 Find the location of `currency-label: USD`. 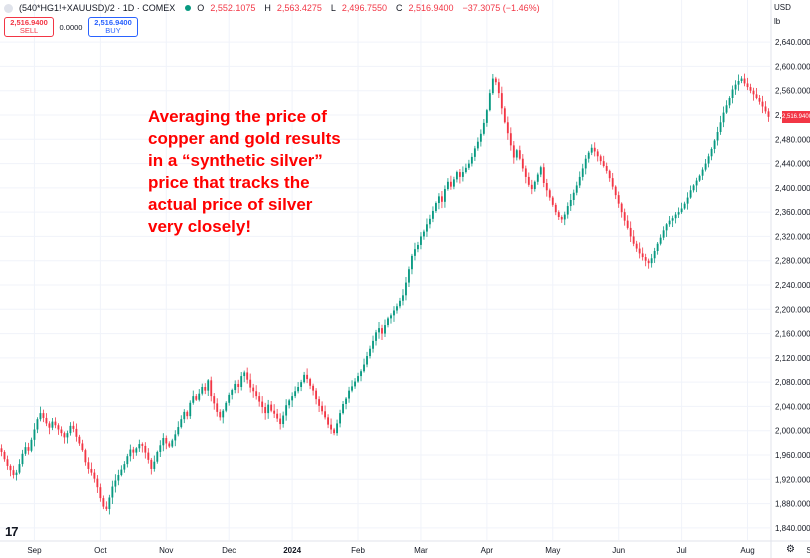

currency-label: USD is located at coordinates (782, 7).